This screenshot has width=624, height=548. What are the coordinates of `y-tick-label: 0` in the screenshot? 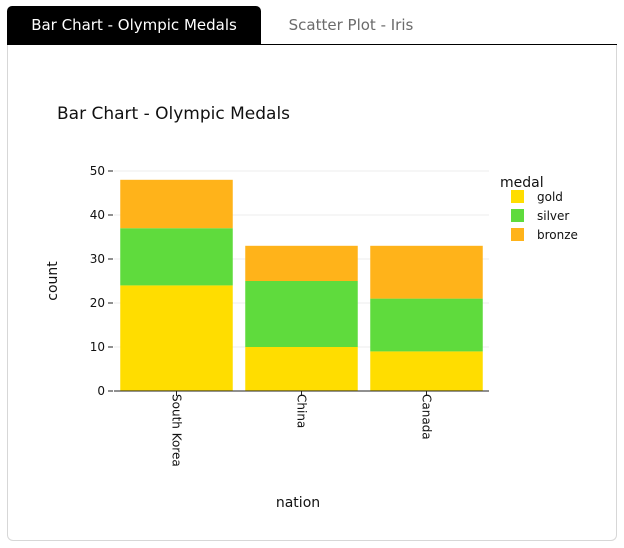 It's located at (101, 391).